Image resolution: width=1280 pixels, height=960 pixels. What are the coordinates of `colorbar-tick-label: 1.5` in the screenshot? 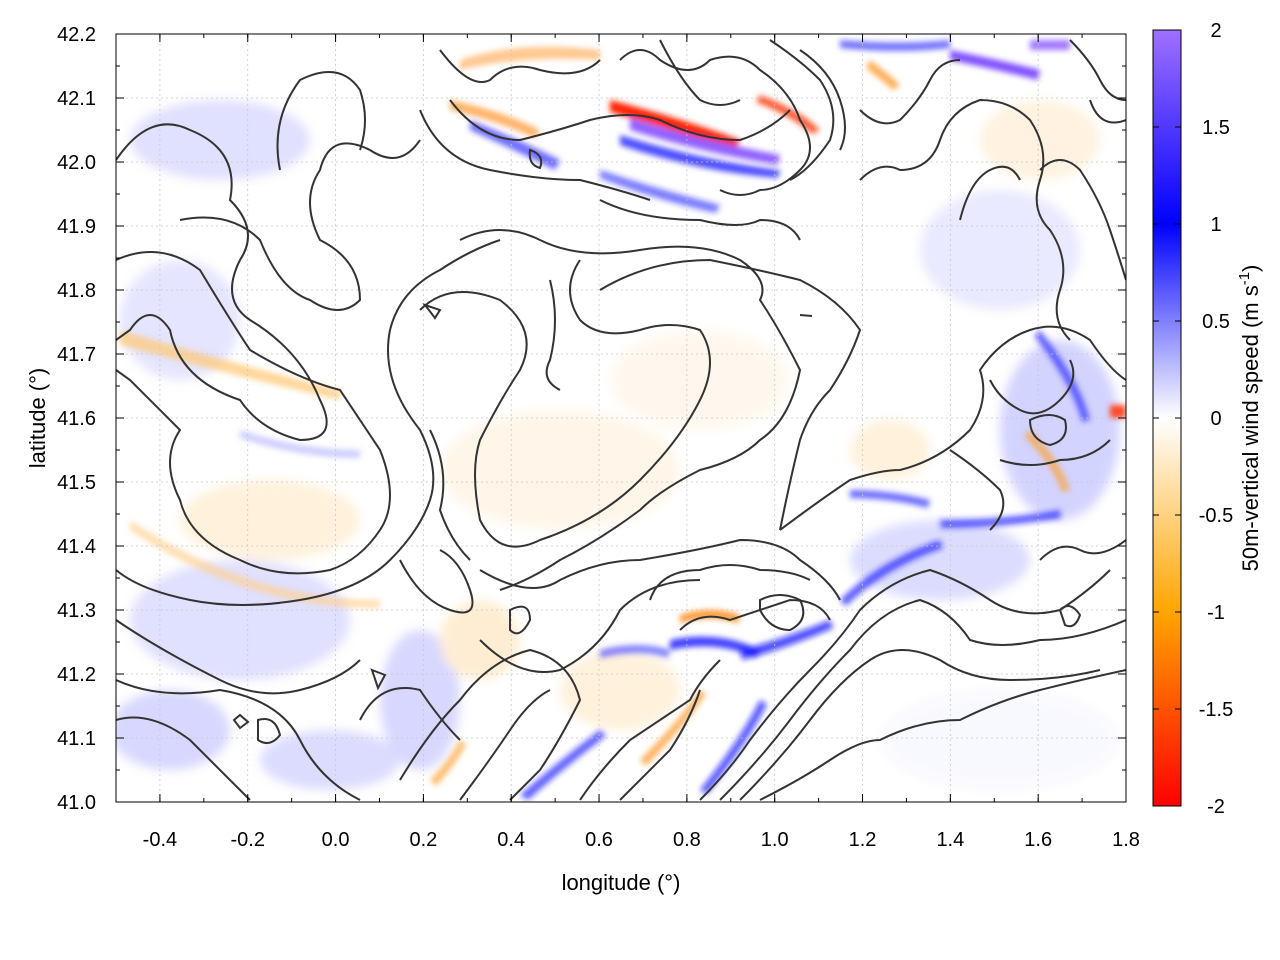 It's located at (1216, 128).